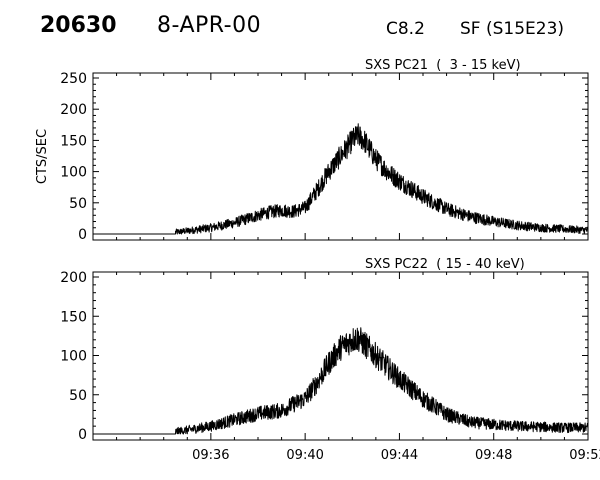 The image size is (600, 480). Describe the element at coordinates (304, 455) in the screenshot. I see `x-tick-label: 09:40` at that location.